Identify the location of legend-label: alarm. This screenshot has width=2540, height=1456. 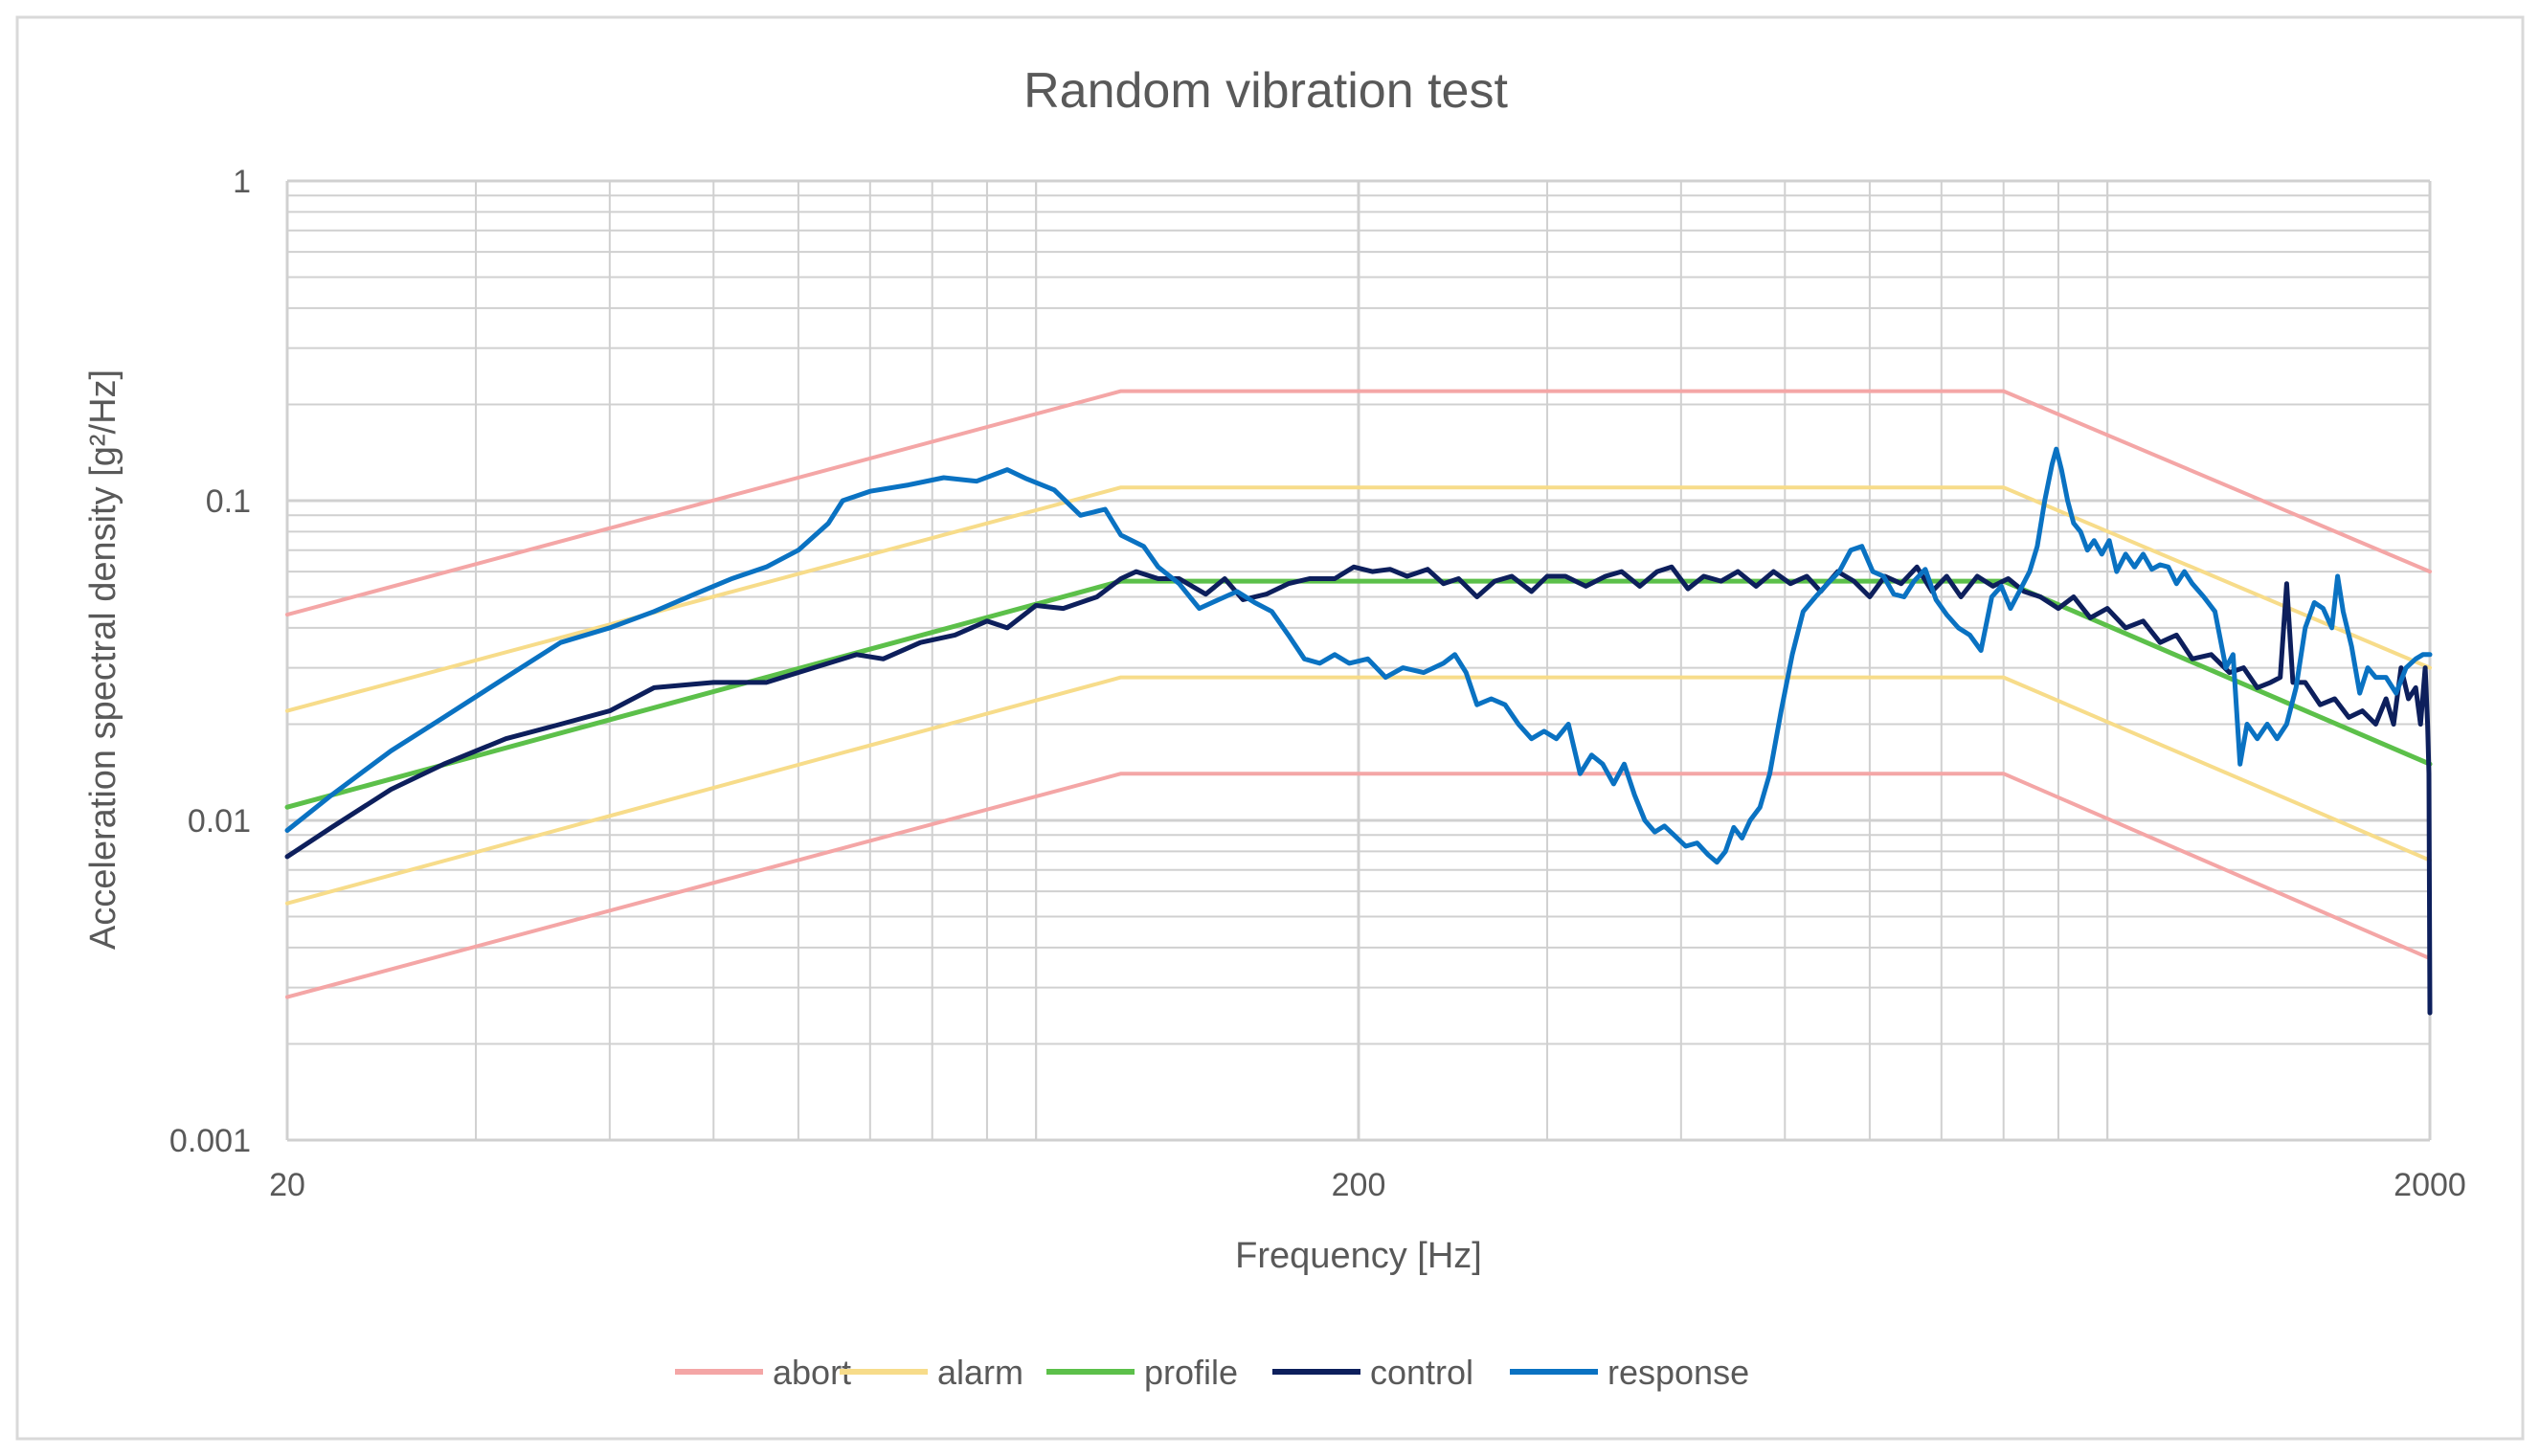
(980, 1373).